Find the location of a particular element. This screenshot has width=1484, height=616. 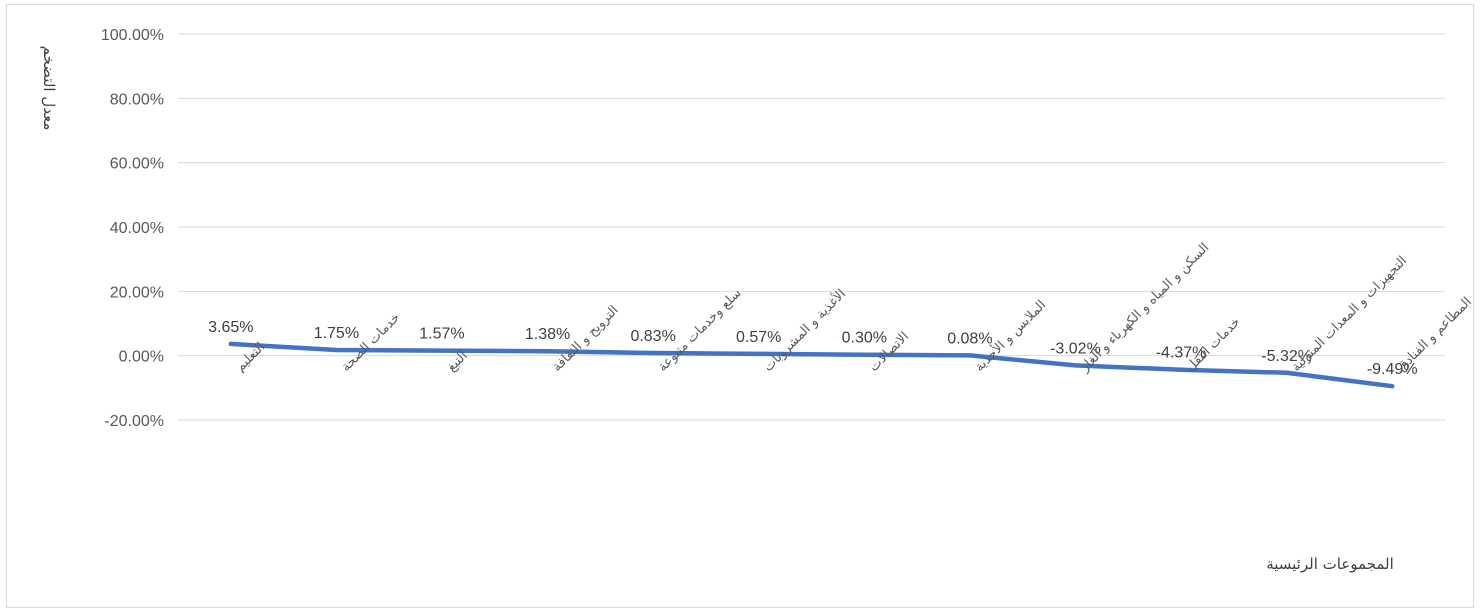

data-label: 0.57% is located at coordinates (758, 337).